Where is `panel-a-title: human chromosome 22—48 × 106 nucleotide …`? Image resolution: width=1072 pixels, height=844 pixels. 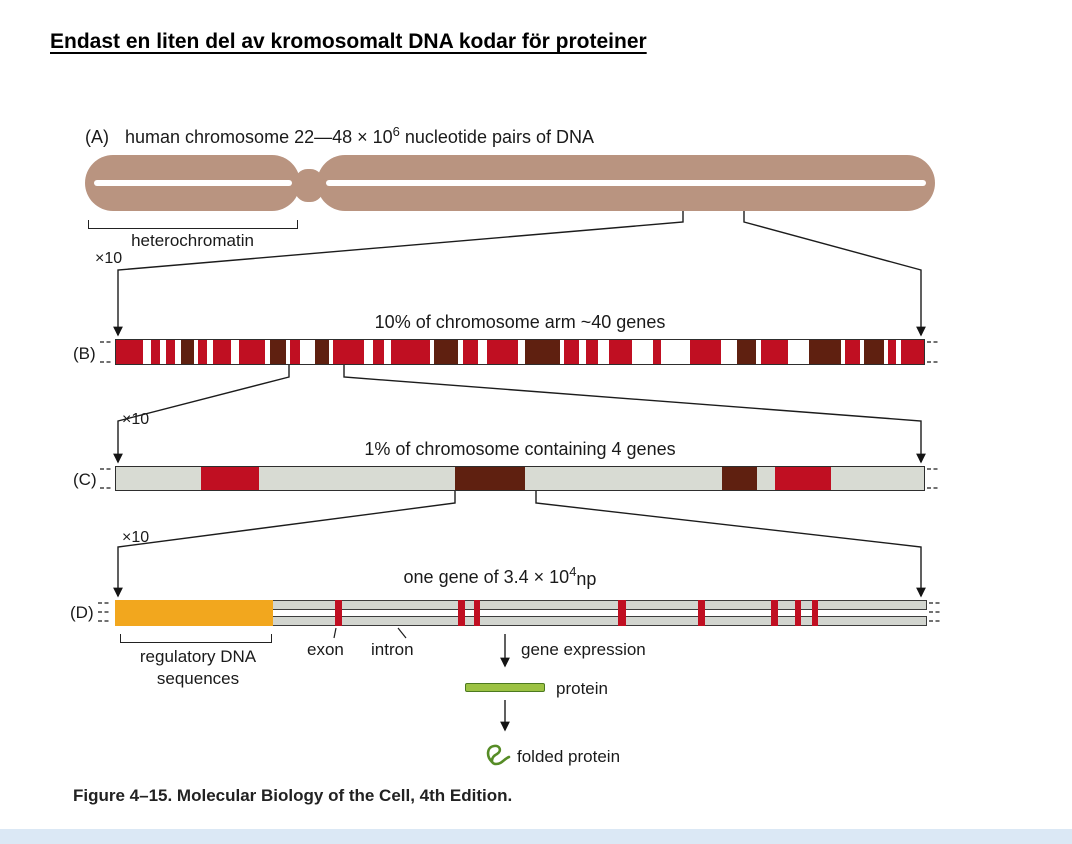
panel-a-title: human chromosome 22—48 × 106 nucleotide … is located at coordinates (359, 135).